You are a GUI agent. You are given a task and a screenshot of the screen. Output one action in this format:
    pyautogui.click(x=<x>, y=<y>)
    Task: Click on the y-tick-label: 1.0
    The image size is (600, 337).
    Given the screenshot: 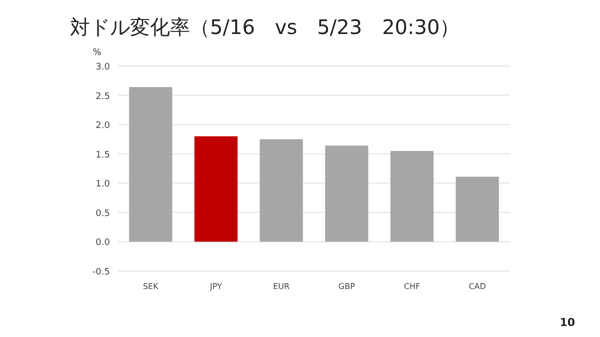 What is the action you would take?
    pyautogui.click(x=103, y=185)
    